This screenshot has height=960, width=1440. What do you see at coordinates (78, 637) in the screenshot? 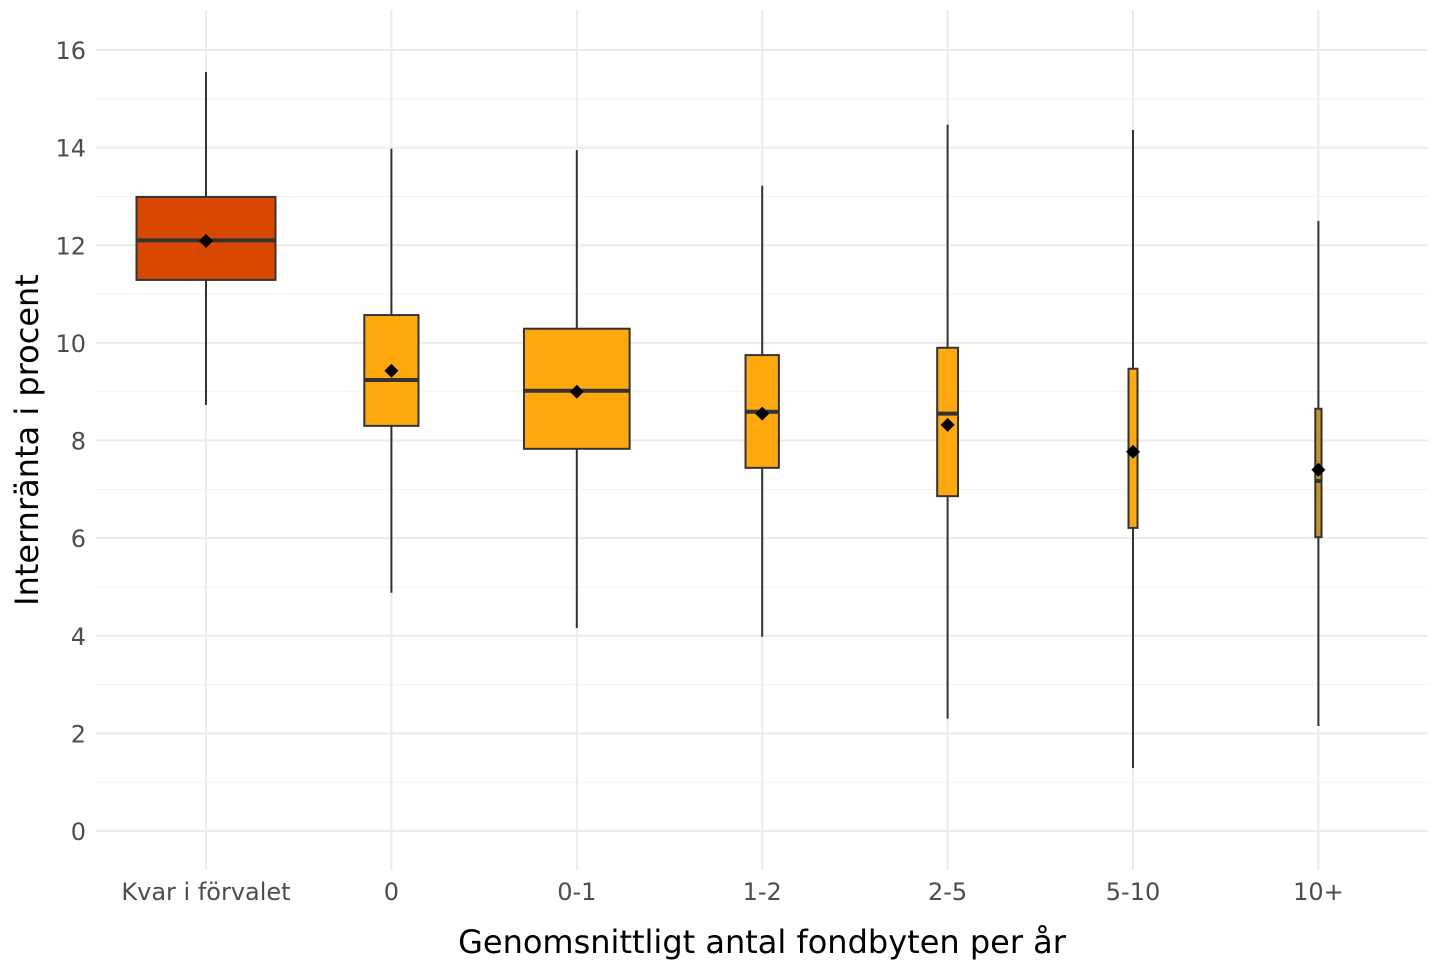
I see `y-tick-label: 4` at bounding box center [78, 637].